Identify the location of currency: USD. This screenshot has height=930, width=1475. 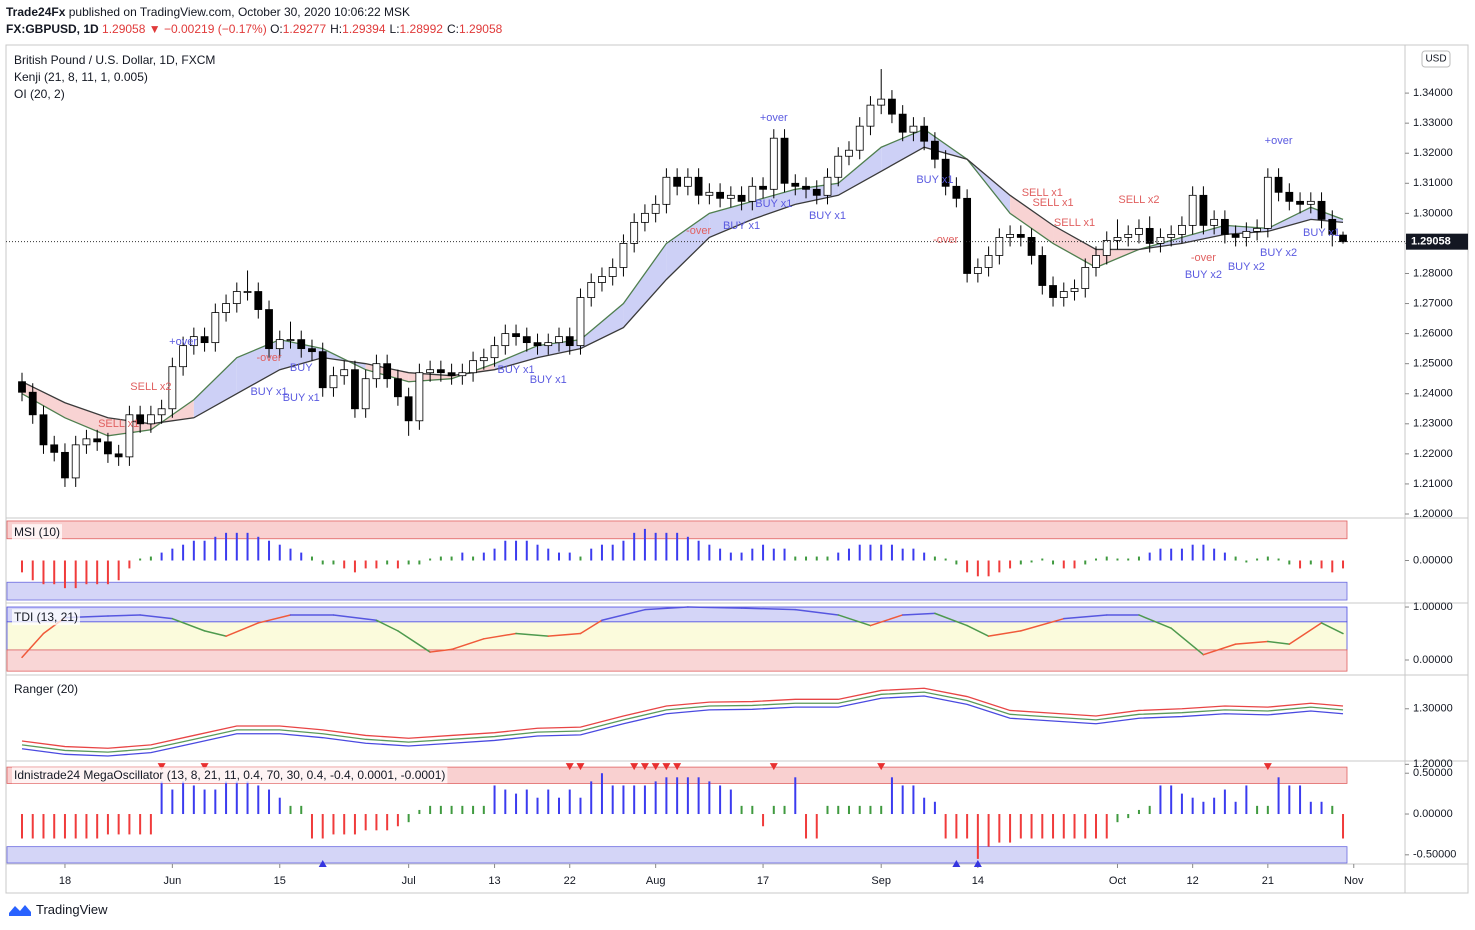
(1435, 59).